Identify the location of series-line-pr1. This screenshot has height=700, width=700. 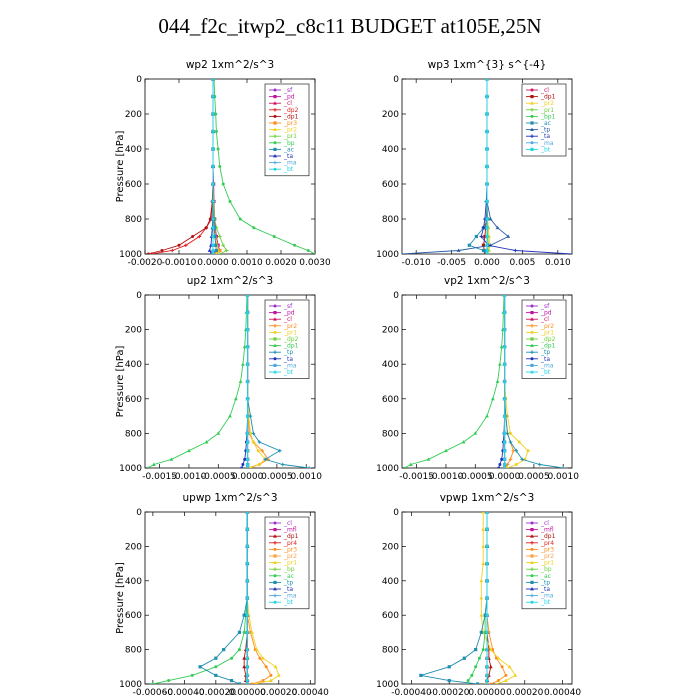
(256, 381).